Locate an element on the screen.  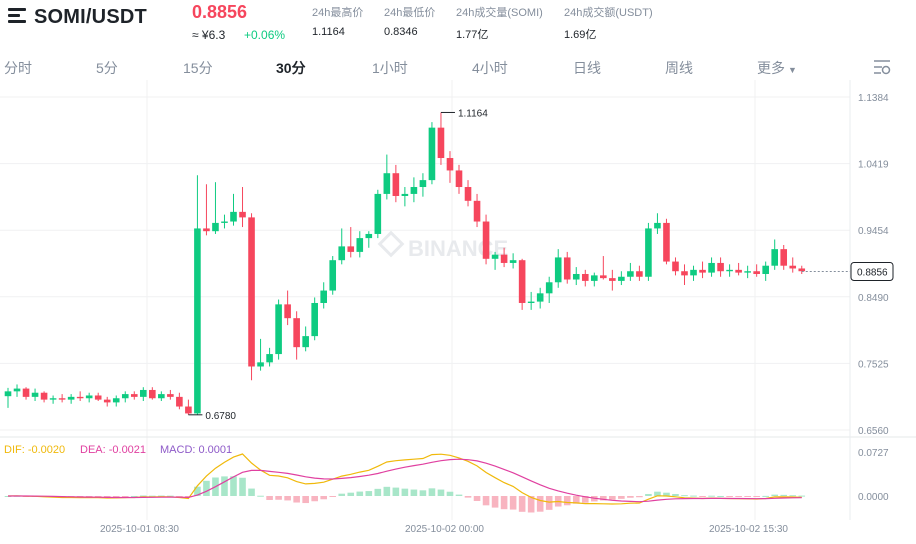
tab-time: 分时 is located at coordinates (18, 68).